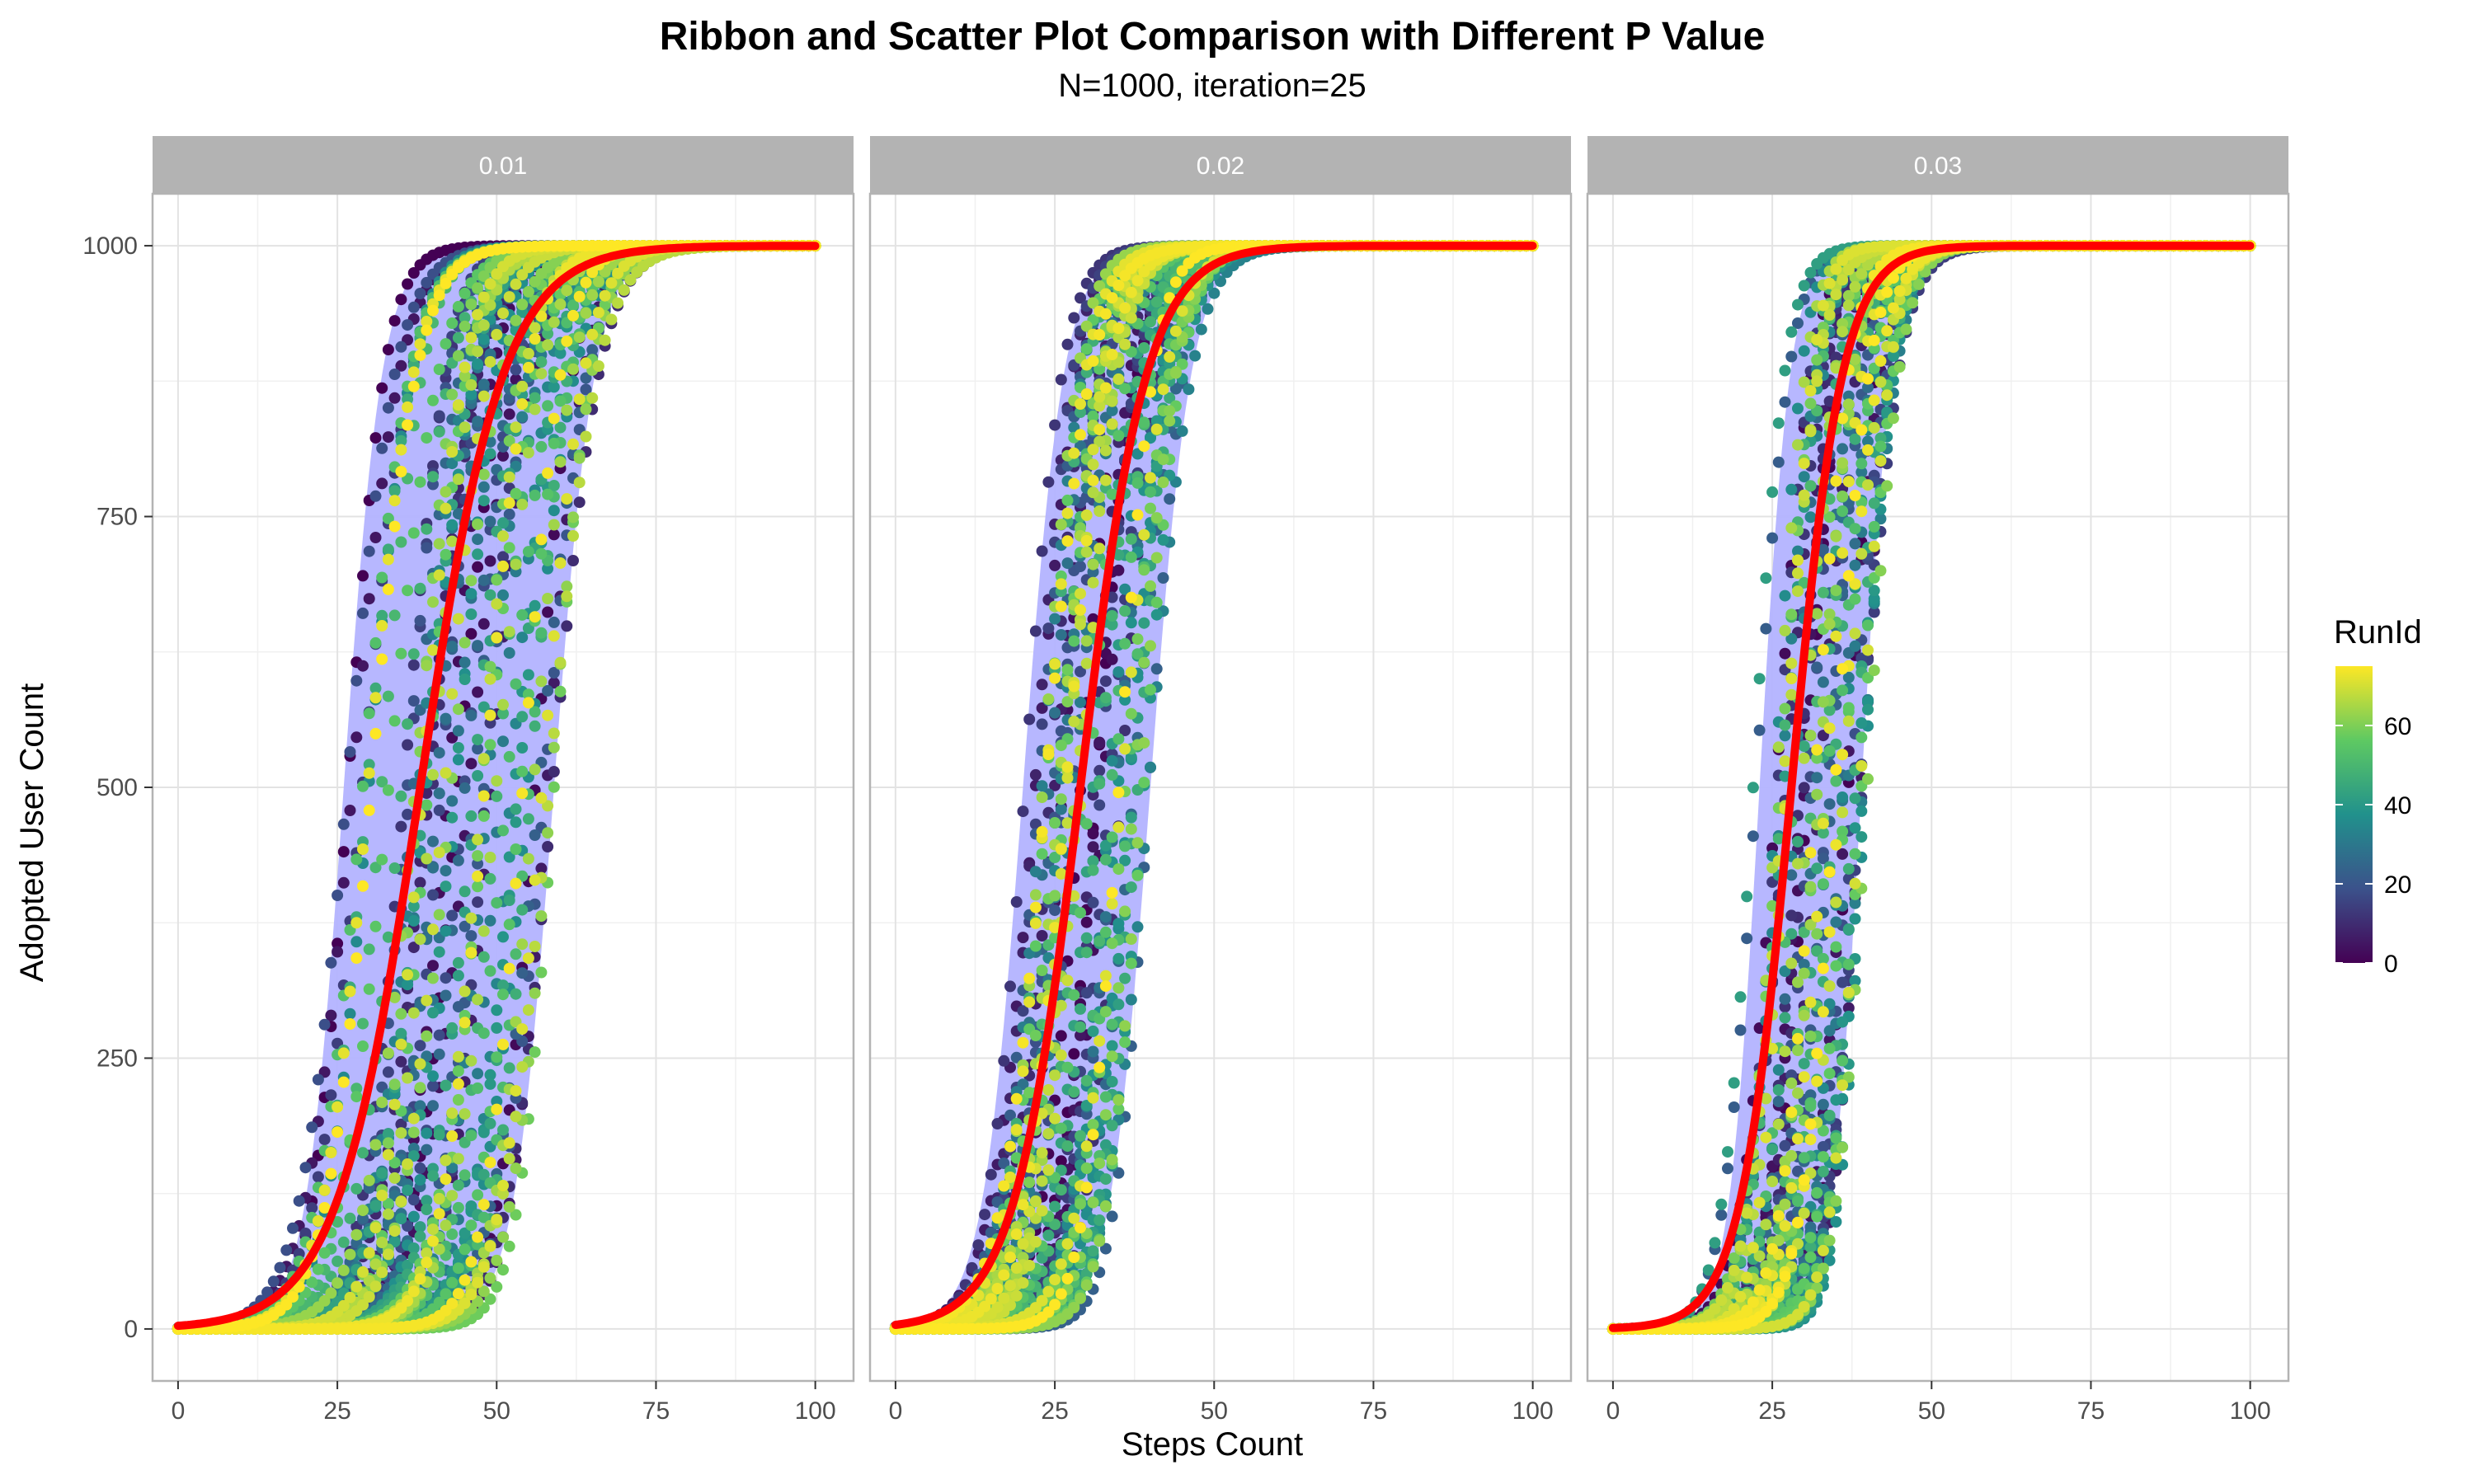 The width and height of the screenshot is (2474, 1484). Describe the element at coordinates (1212, 86) in the screenshot. I see `chart-subtitle: N=1000, iteration=25` at that location.